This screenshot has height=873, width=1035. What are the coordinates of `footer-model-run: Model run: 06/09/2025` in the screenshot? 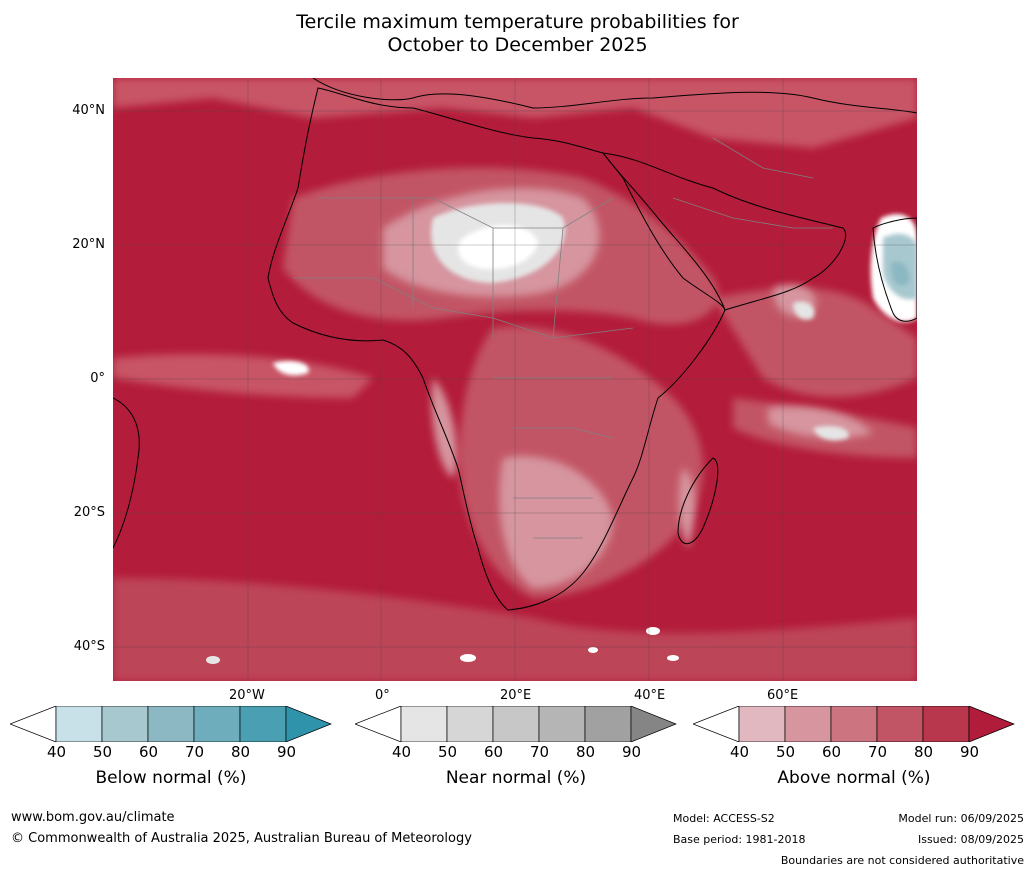 It's located at (961, 818).